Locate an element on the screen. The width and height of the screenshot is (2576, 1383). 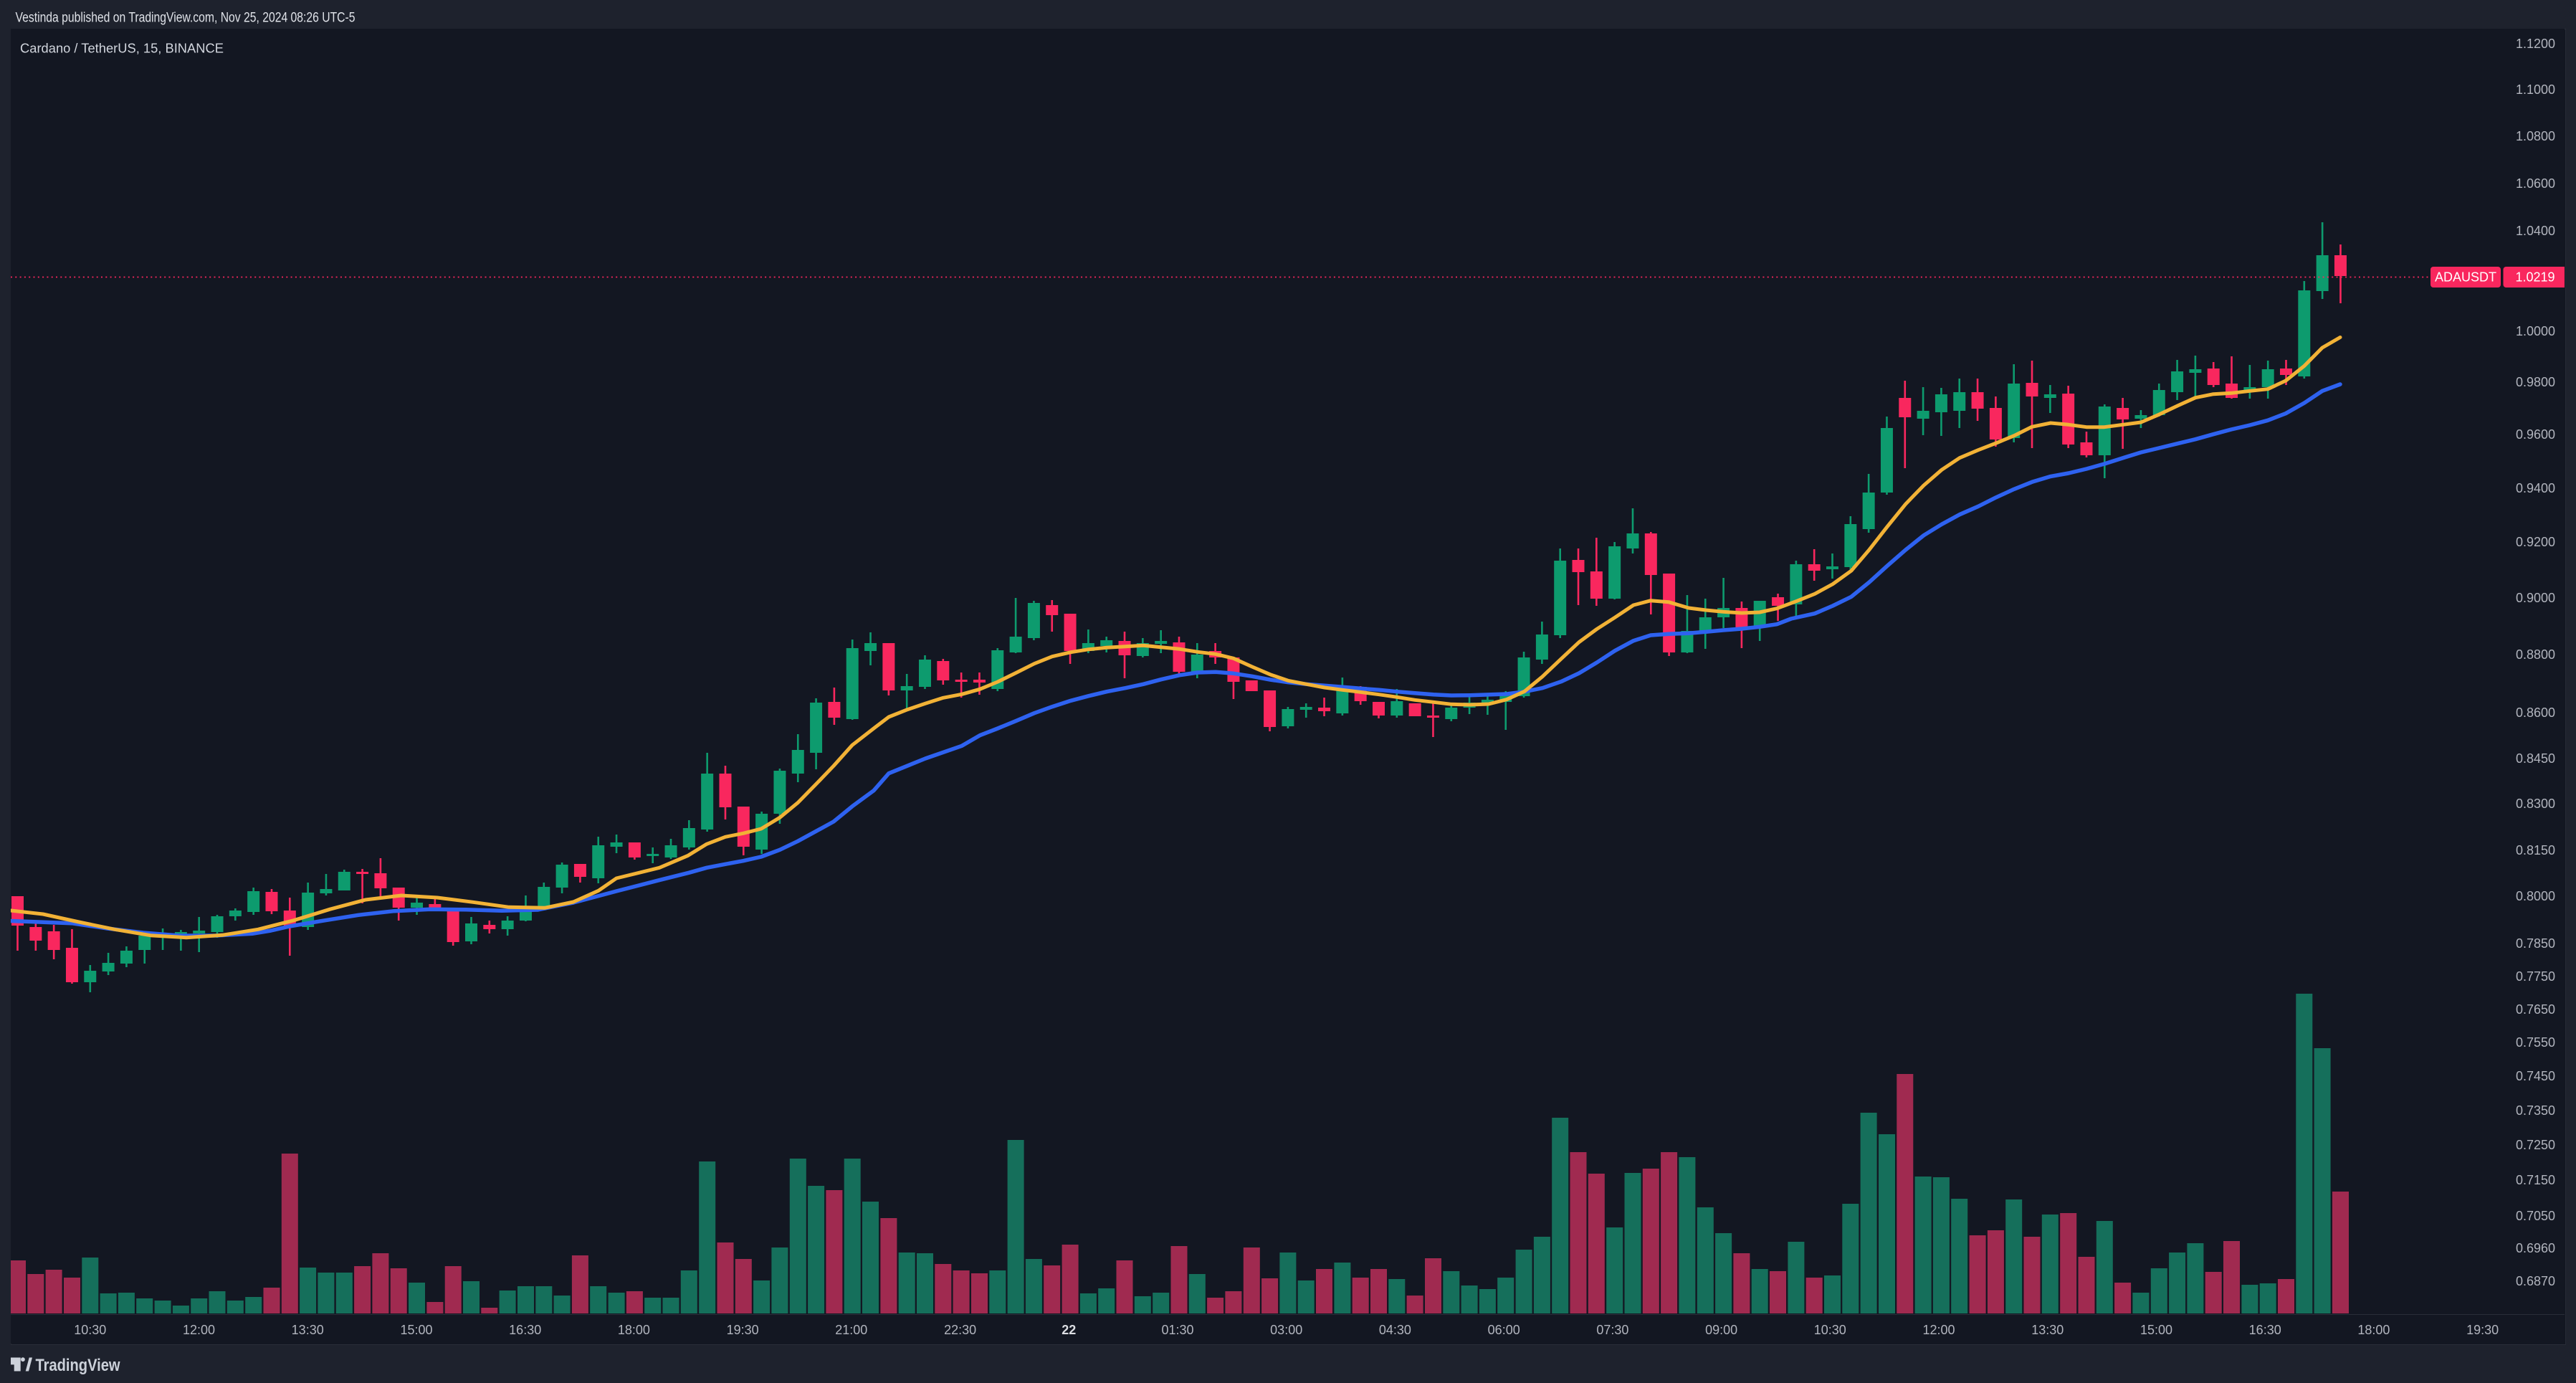
svg-text: 0.7350 is located at coordinates (2535, 1110).